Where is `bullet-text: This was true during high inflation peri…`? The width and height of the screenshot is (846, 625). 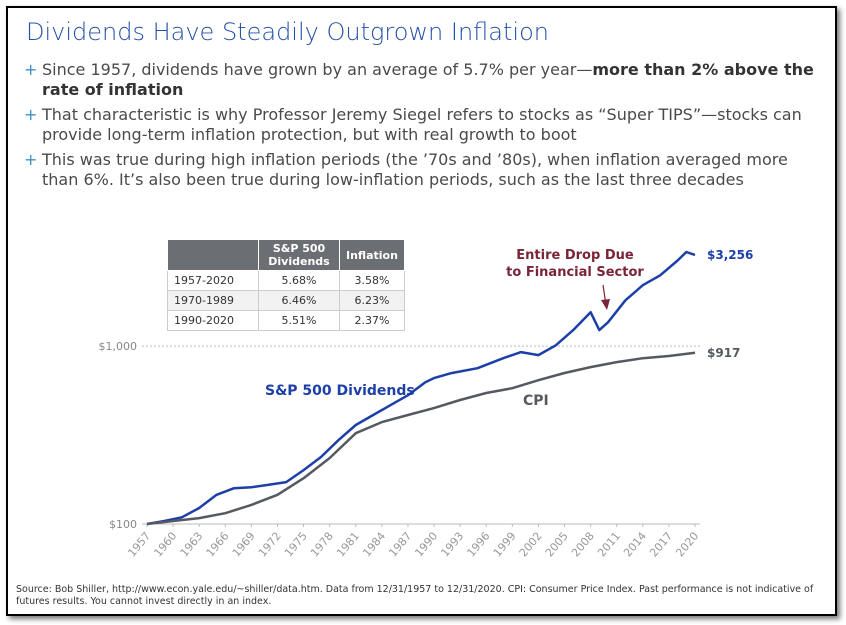 bullet-text: This was true during high inflation peri… is located at coordinates (415, 169).